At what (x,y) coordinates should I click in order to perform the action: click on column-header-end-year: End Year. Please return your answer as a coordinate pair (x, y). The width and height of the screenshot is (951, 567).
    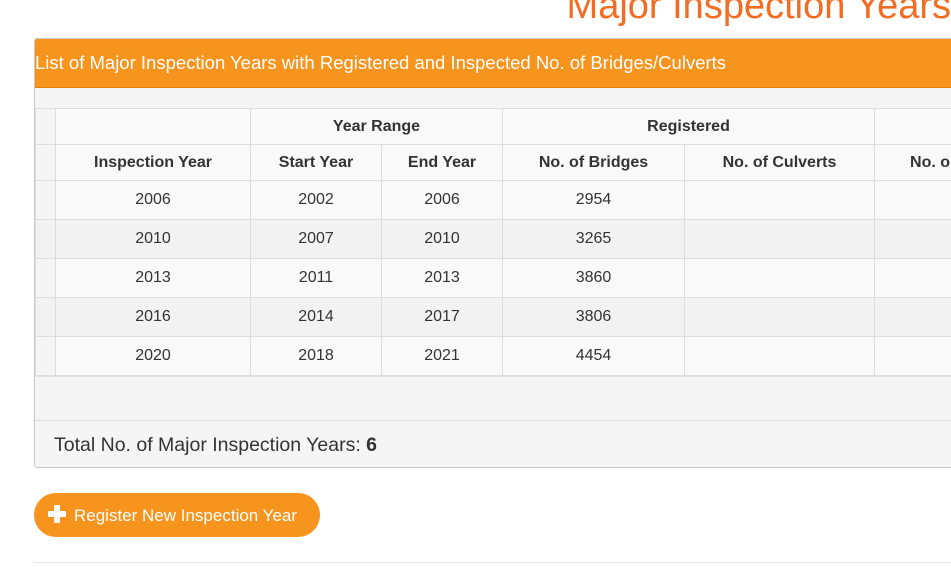
    Looking at the image, I should click on (442, 162).